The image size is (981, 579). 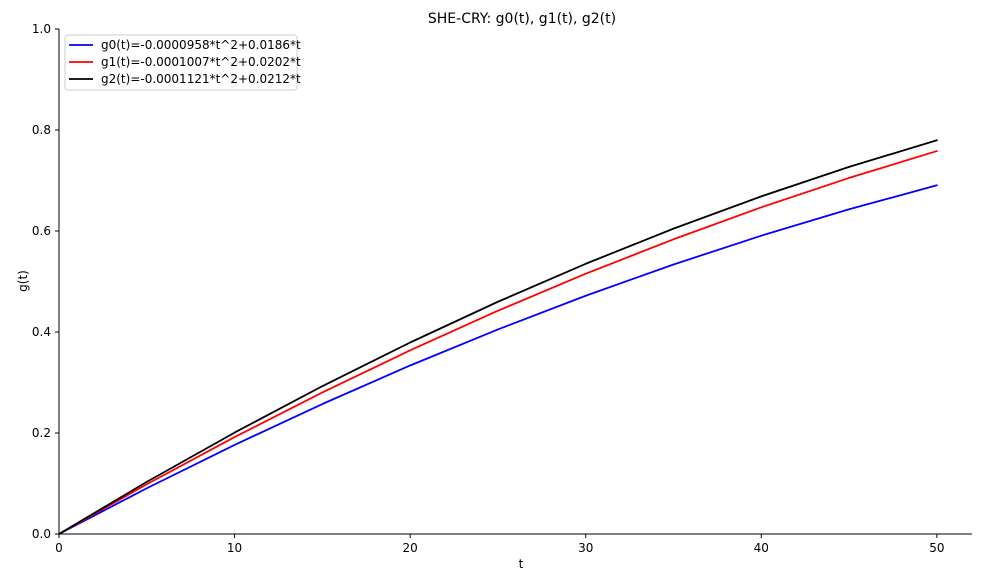 What do you see at coordinates (59, 548) in the screenshot?
I see `x-tick-label: 0` at bounding box center [59, 548].